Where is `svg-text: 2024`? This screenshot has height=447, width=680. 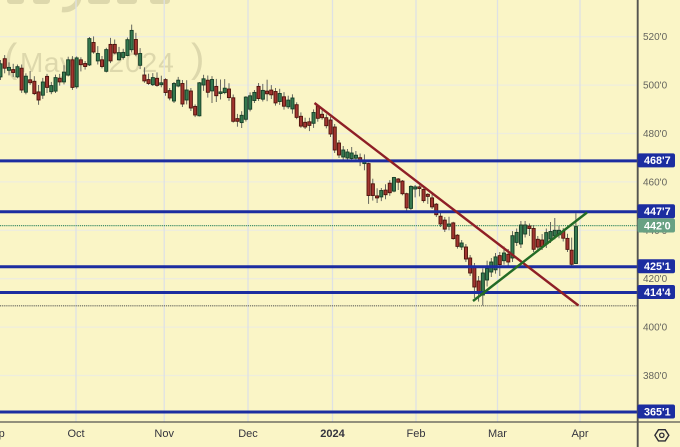
svg-text: 2024 is located at coordinates (332, 434).